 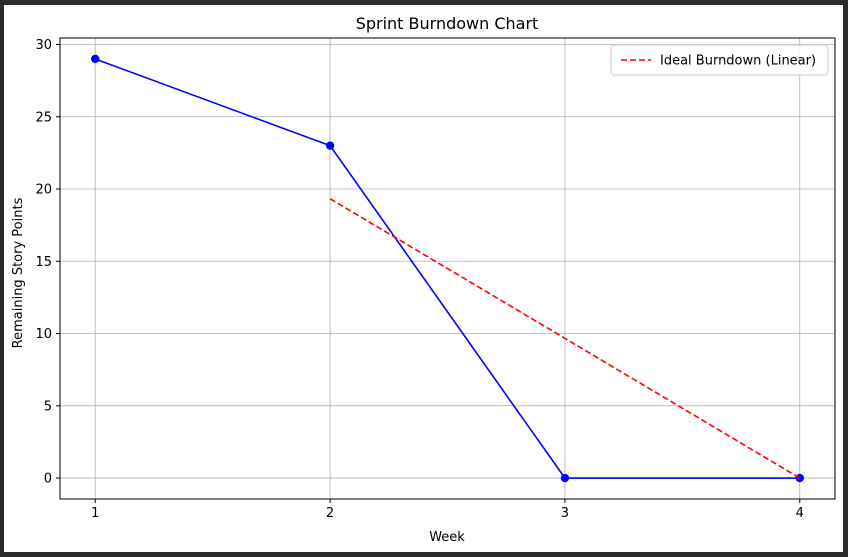 What do you see at coordinates (447, 537) in the screenshot?
I see `x-axis-label: Week` at bounding box center [447, 537].